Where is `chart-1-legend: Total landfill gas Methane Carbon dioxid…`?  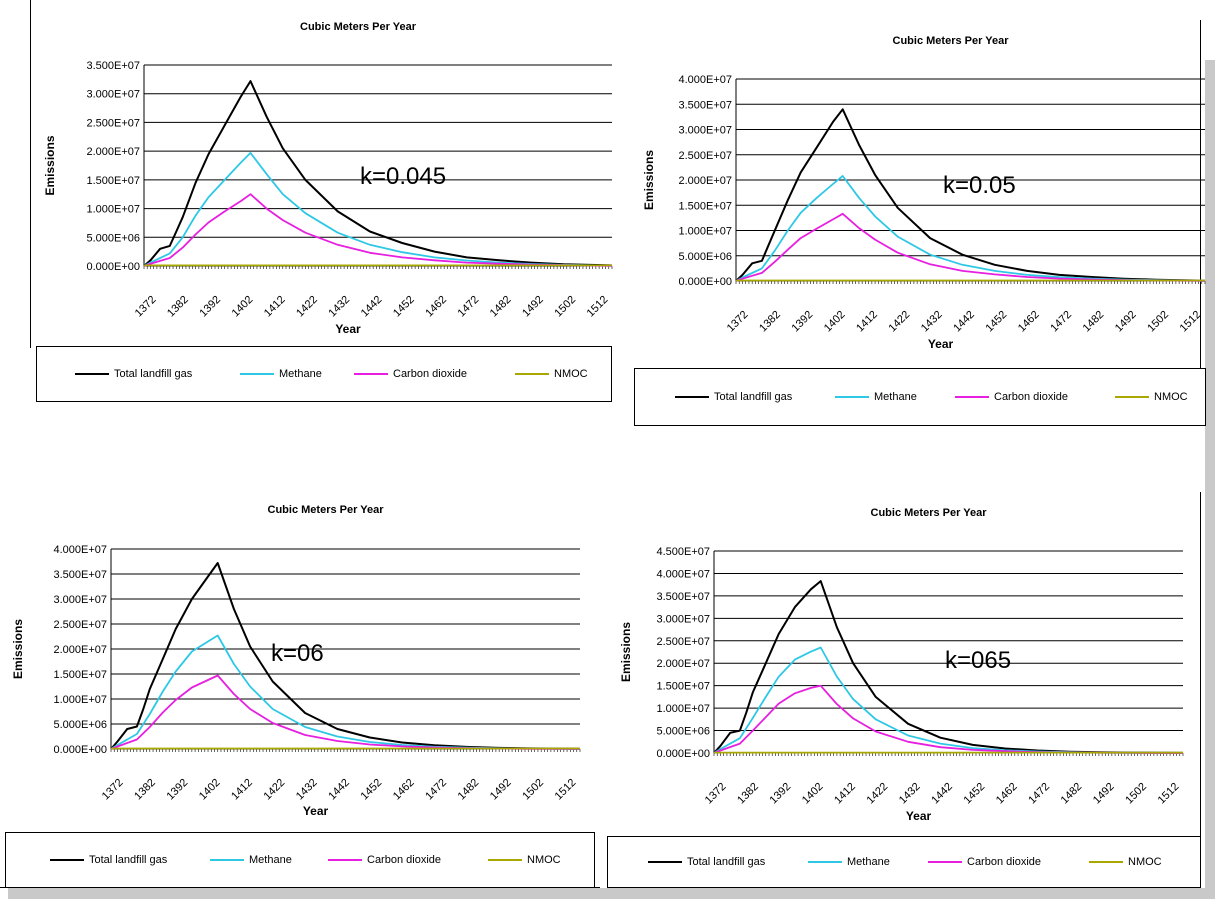 chart-1-legend: Total landfill gas Methane Carbon dioxid… is located at coordinates (324, 374).